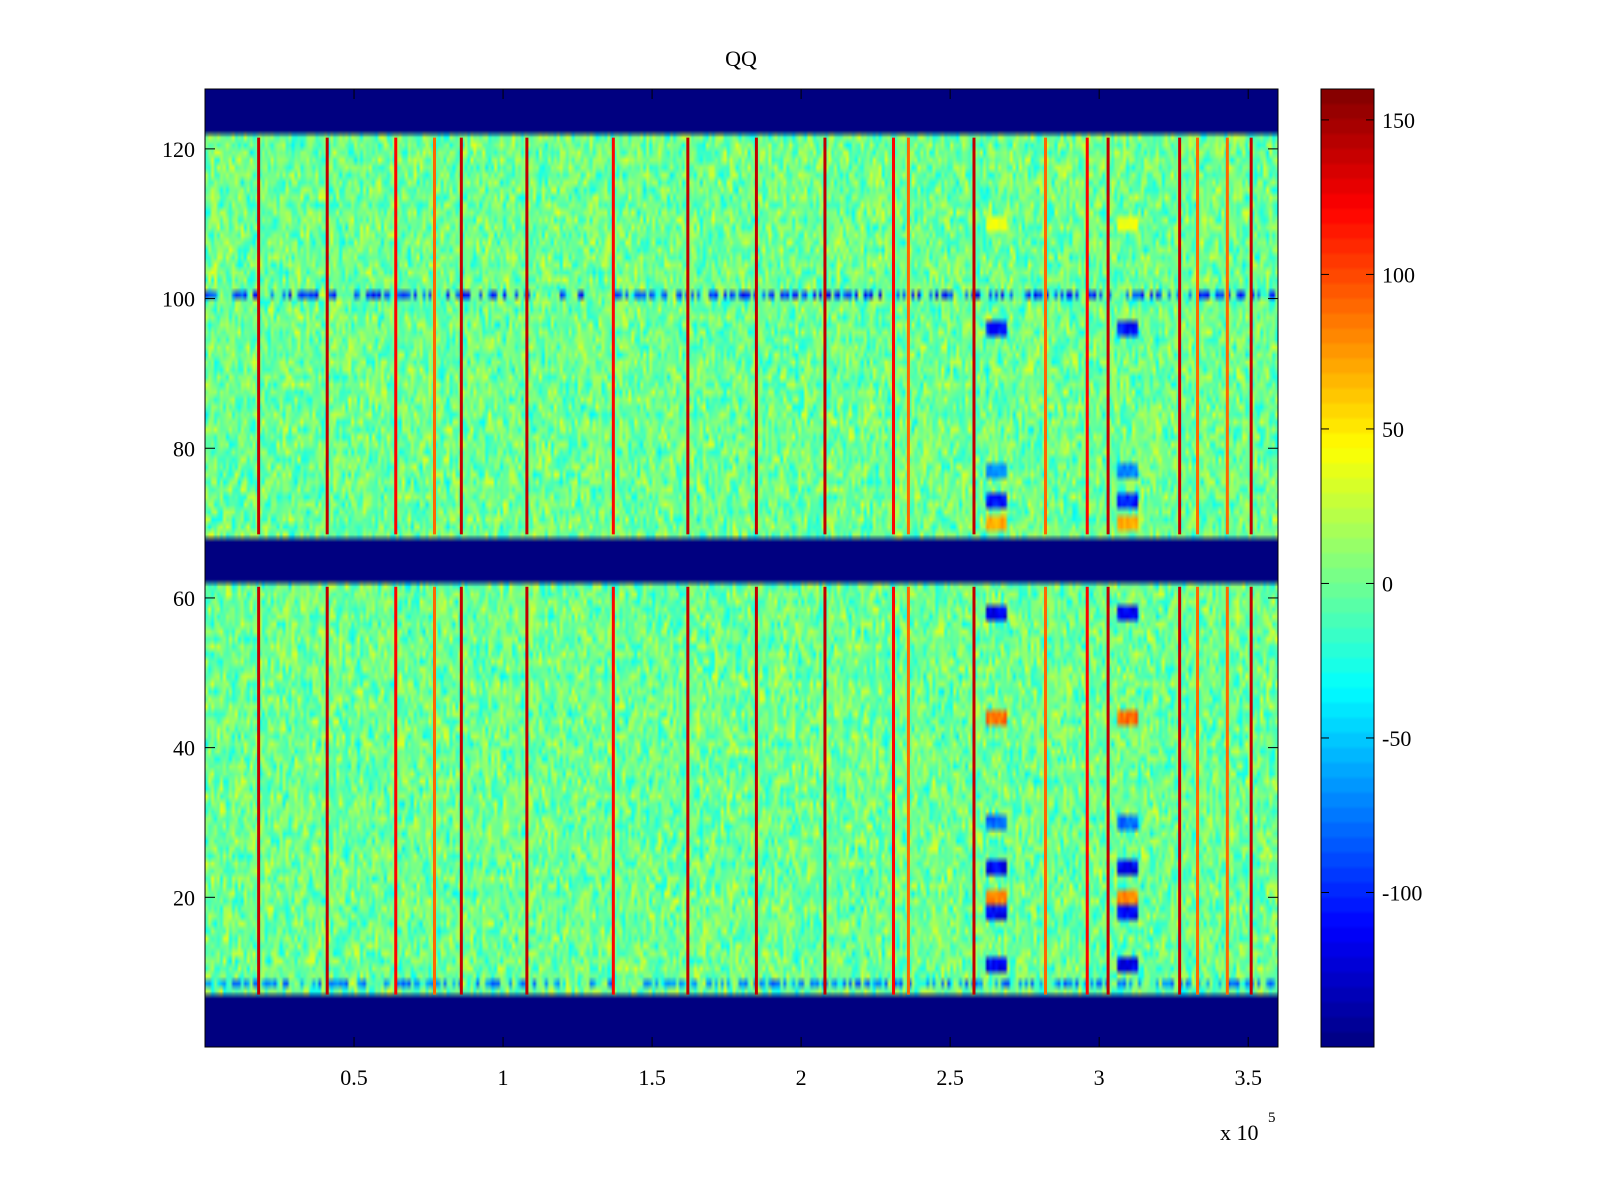  Describe the element at coordinates (354, 1077) in the screenshot. I see `x-axis-tick-label: 0.5` at that location.